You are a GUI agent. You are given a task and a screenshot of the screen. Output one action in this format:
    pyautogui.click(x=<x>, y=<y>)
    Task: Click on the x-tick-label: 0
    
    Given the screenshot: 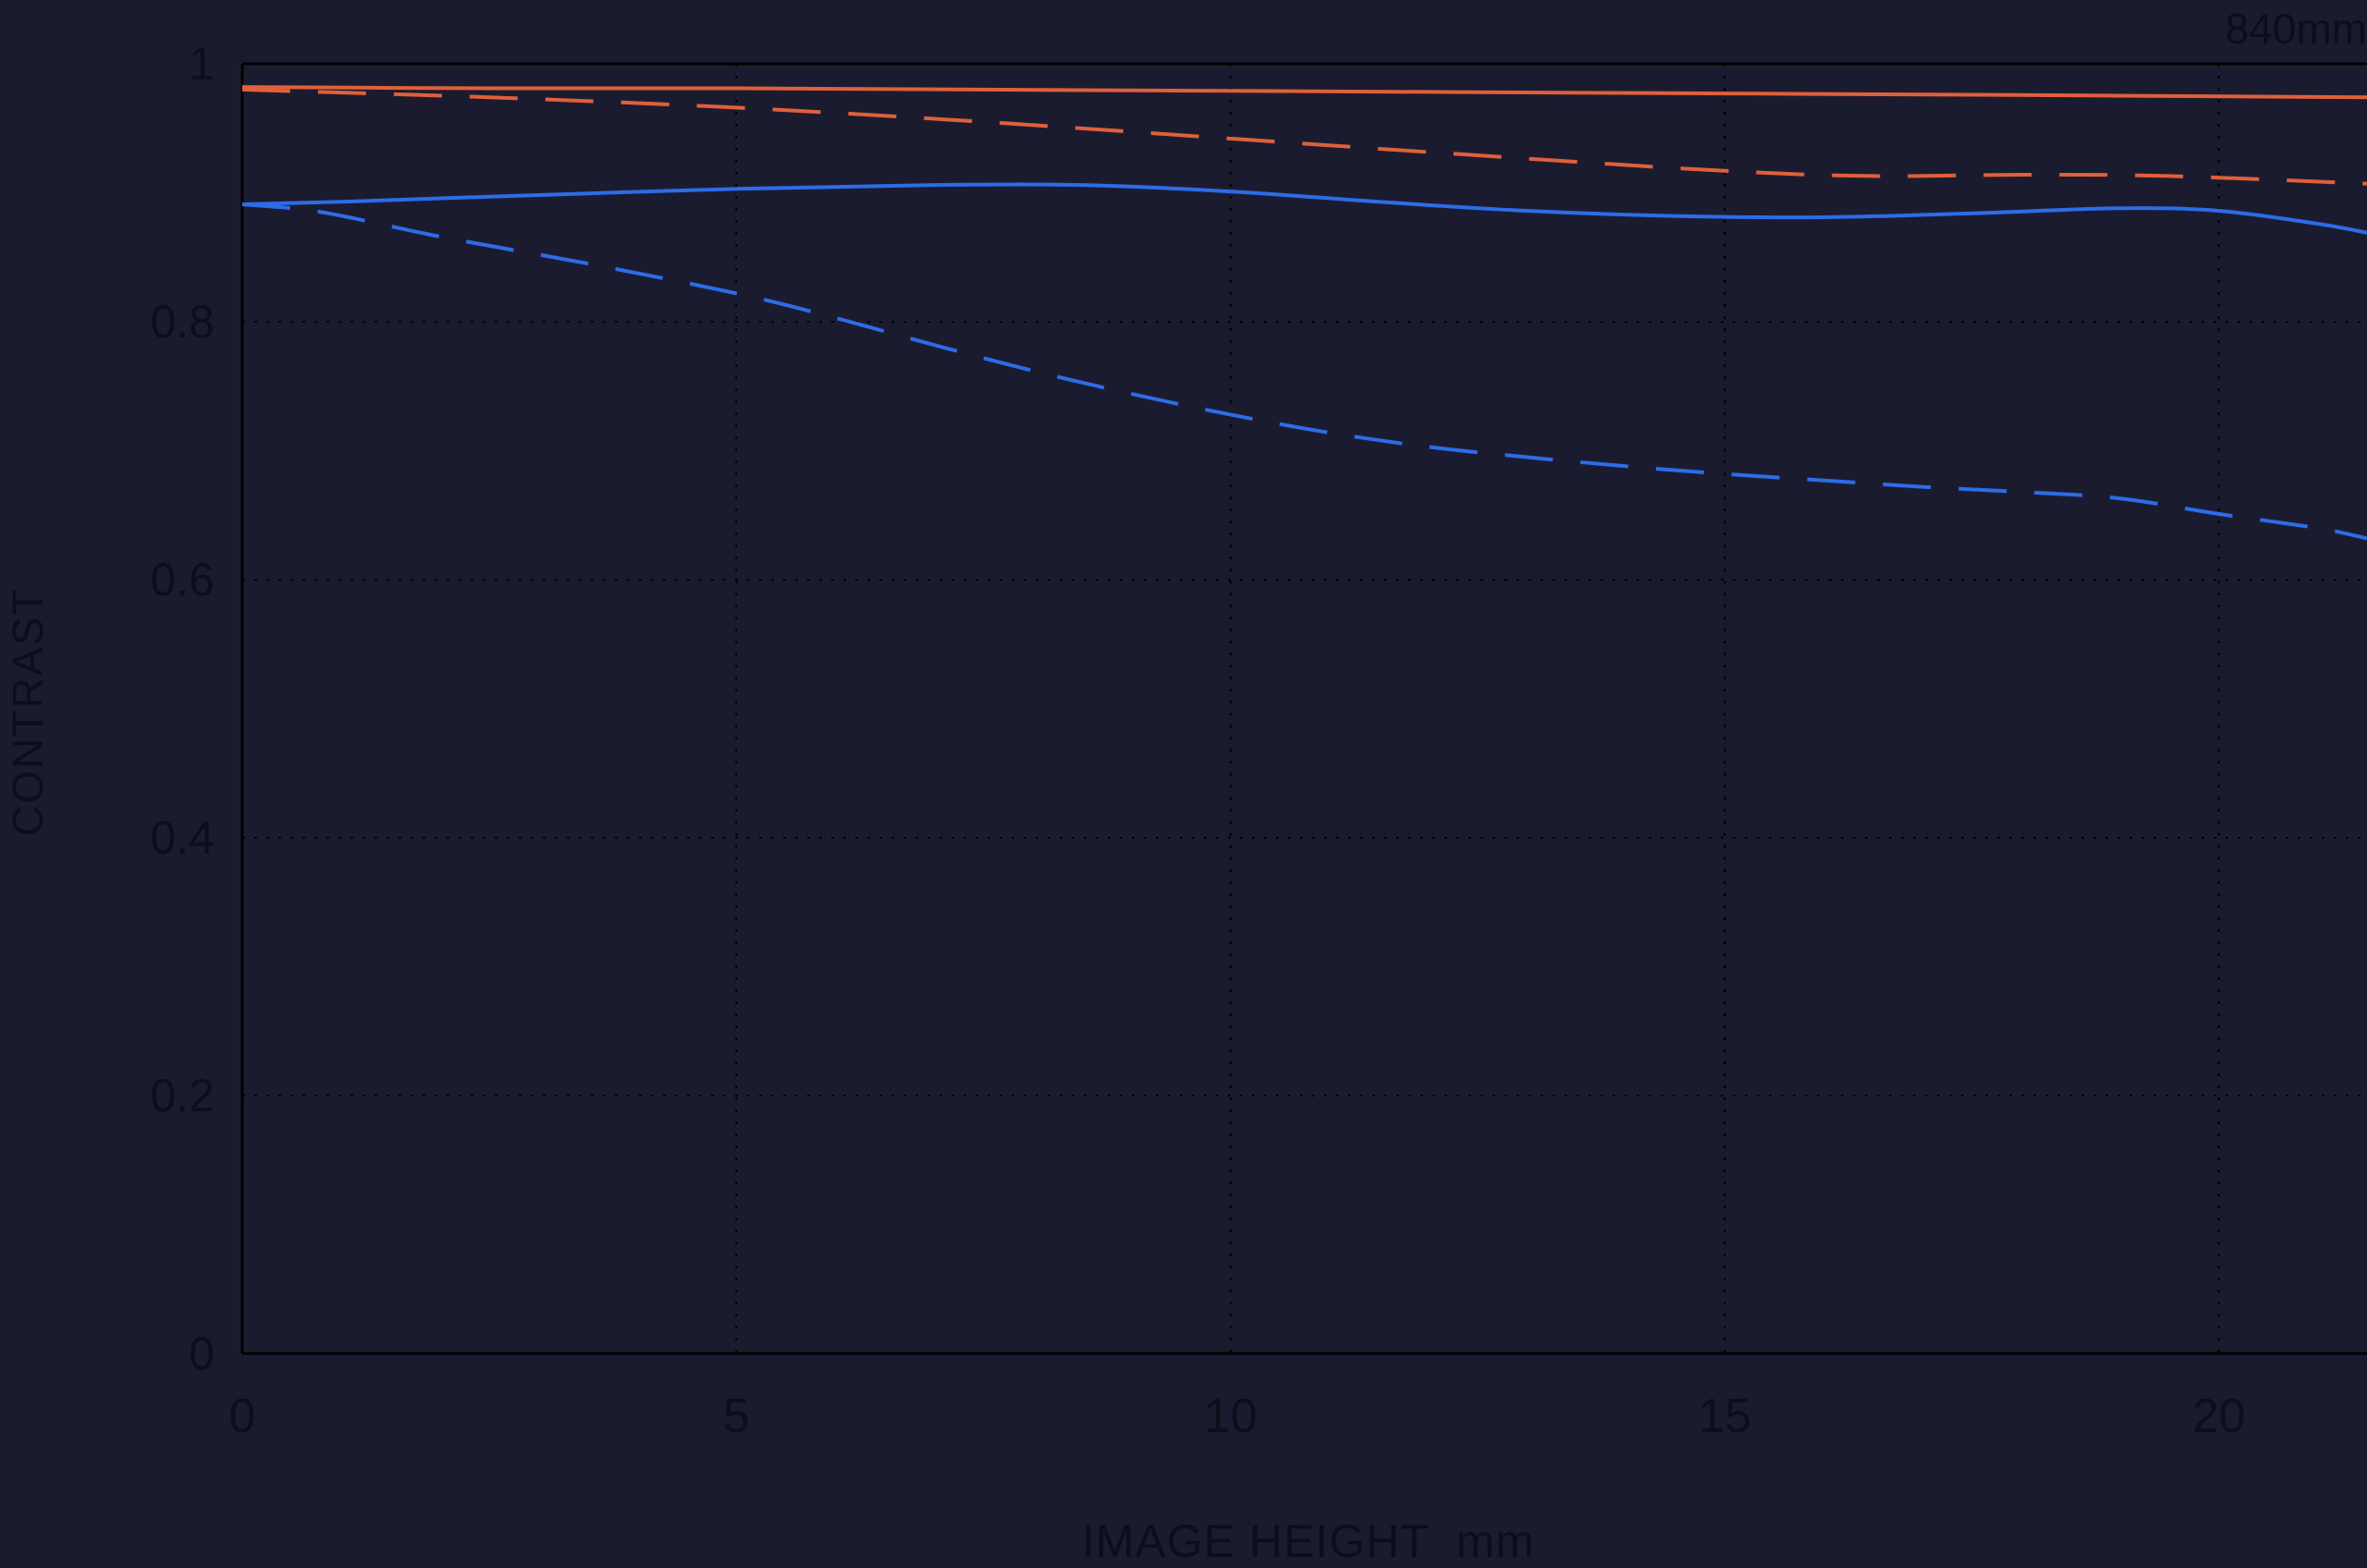 What is the action you would take?
    pyautogui.click(x=242, y=1416)
    